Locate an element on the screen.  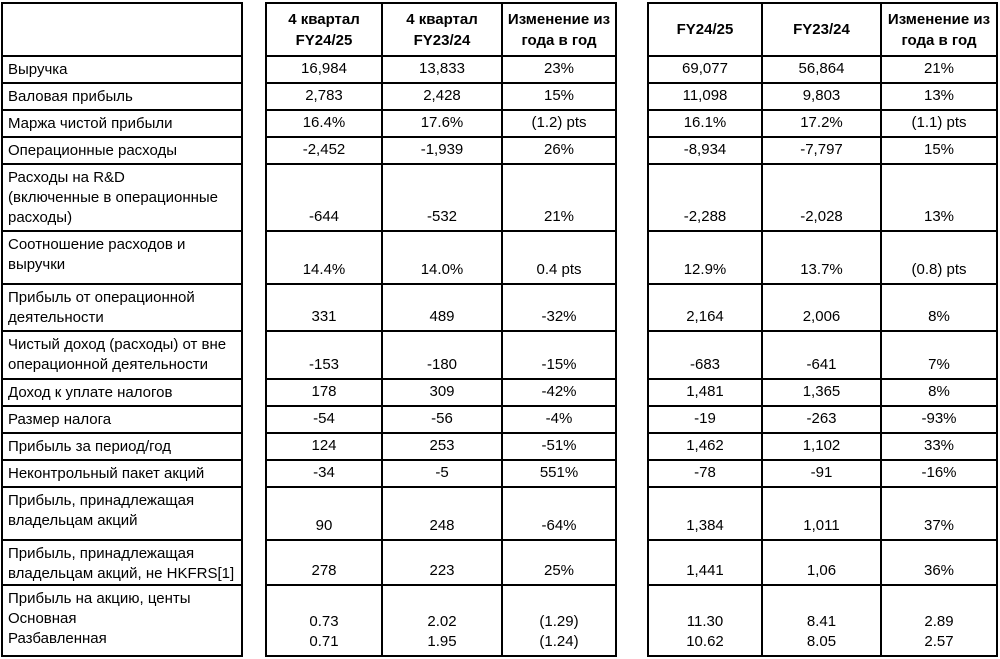
value-cell-quarter: 489 is located at coordinates (443, 308).